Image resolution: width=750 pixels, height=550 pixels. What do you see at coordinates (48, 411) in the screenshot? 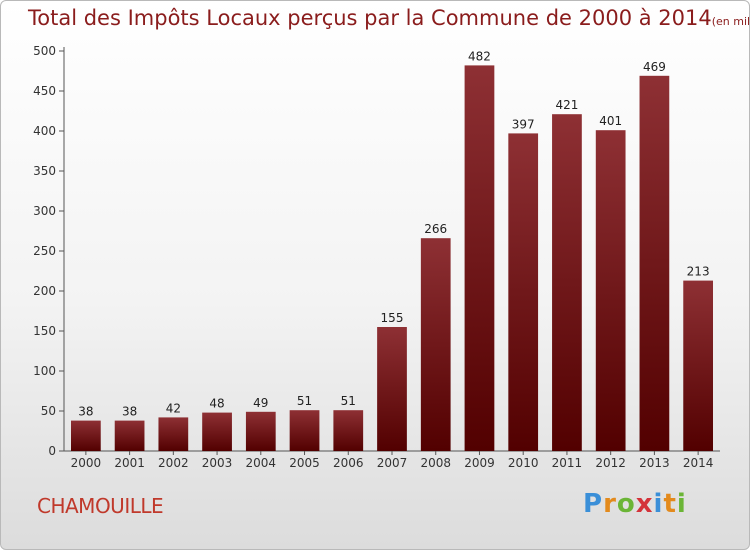
I see `y-tick-label: 50` at bounding box center [48, 411].